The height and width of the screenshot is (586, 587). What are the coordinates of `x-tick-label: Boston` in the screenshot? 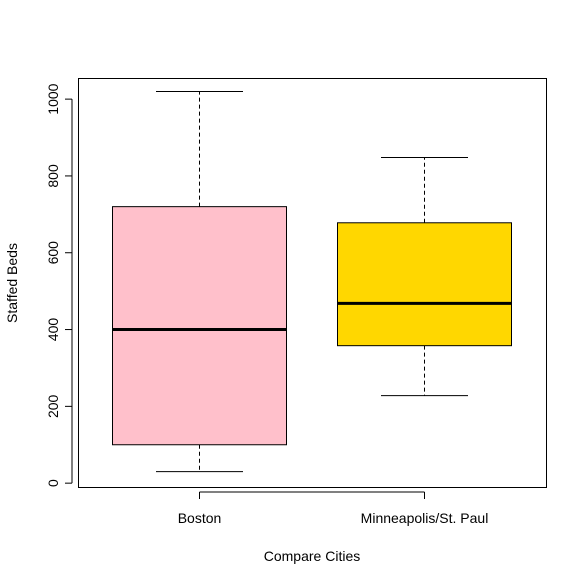 It's located at (200, 518).